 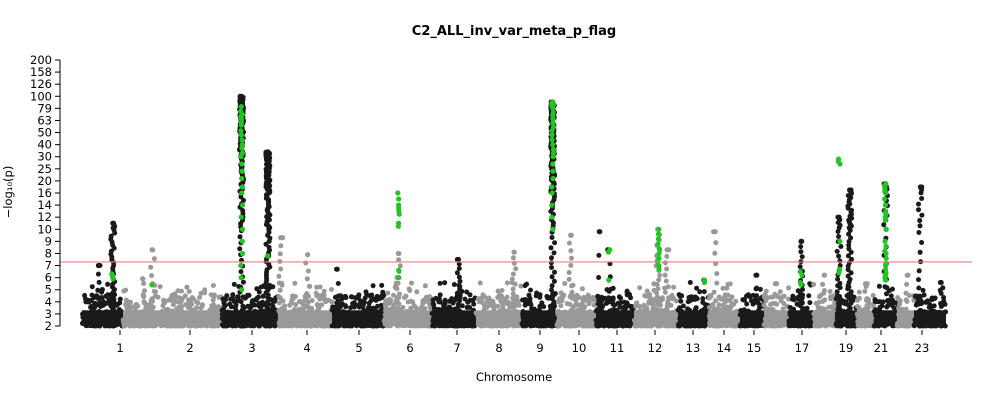 I want to click on chart-title: C2_ALL_inv_var_meta_p_flag, so click(x=514, y=31).